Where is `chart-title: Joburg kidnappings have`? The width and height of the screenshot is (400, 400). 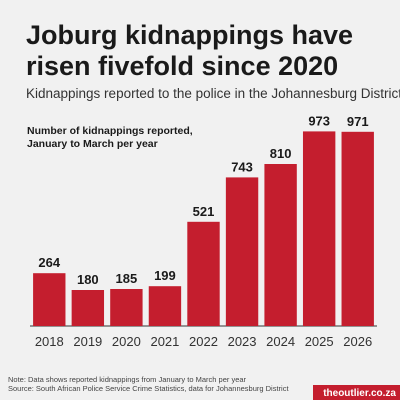
chart-title: Joburg kidnappings have is located at coordinates (189, 35).